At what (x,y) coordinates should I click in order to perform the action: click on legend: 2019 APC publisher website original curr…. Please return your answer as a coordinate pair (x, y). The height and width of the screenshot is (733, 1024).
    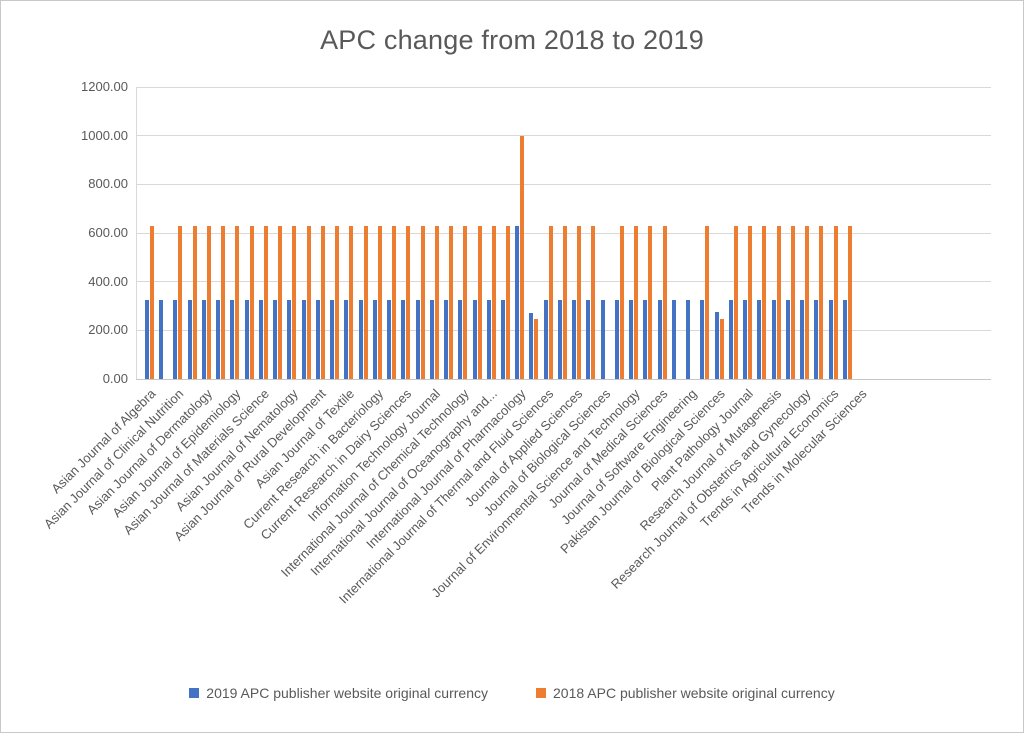
    Looking at the image, I should click on (512, 693).